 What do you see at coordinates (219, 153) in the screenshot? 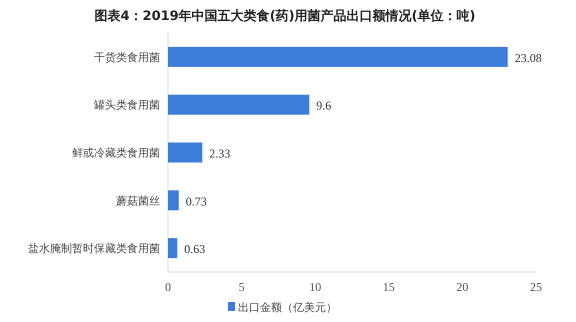
I see `data-label: 2.33` at bounding box center [219, 153].